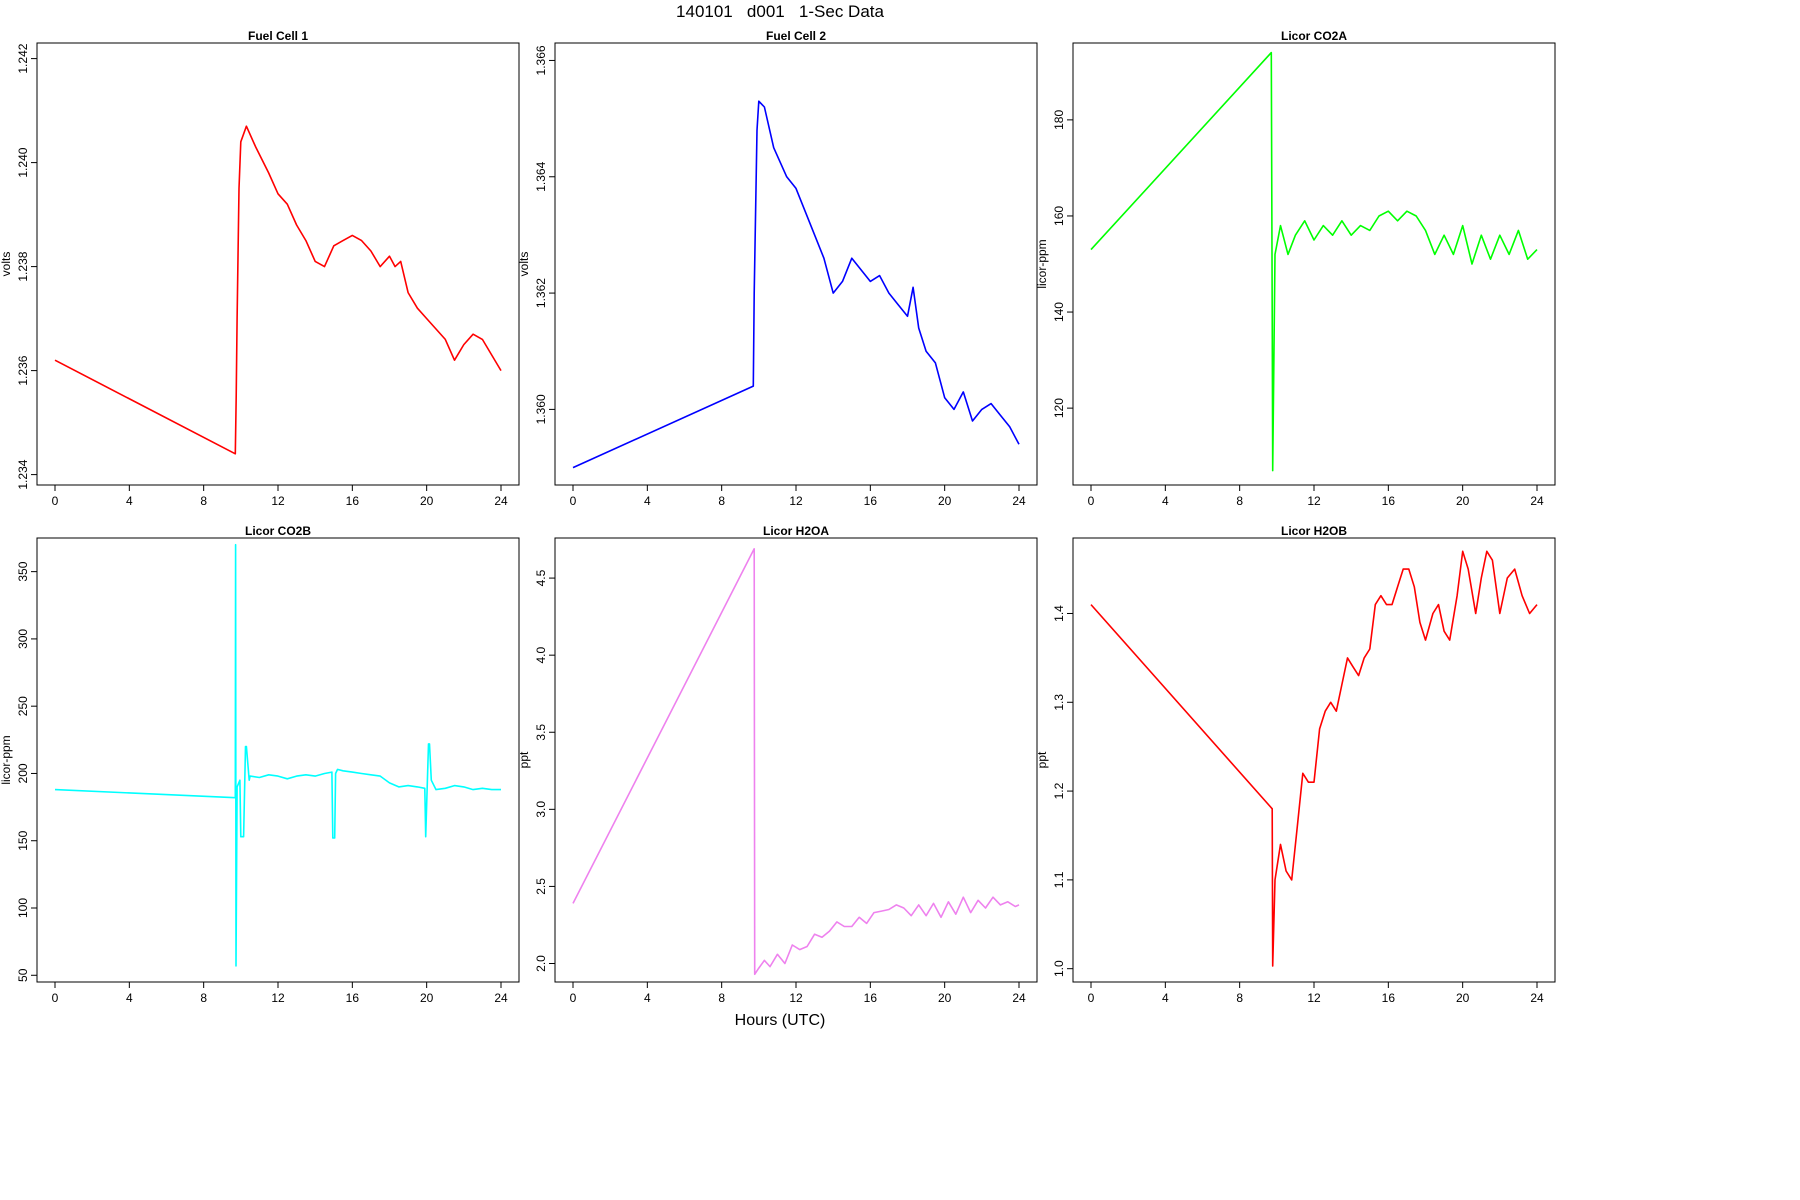 The image size is (1800, 1200). I want to click on y-tick-label: 120, so click(1059, 408).